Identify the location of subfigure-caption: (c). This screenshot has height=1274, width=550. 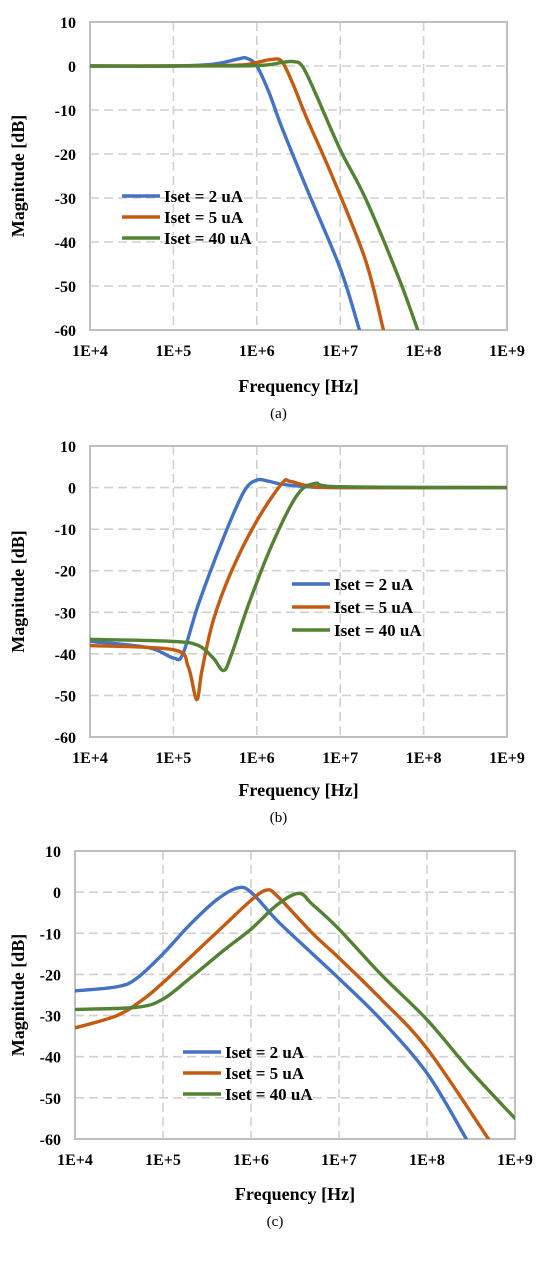
(275, 1222).